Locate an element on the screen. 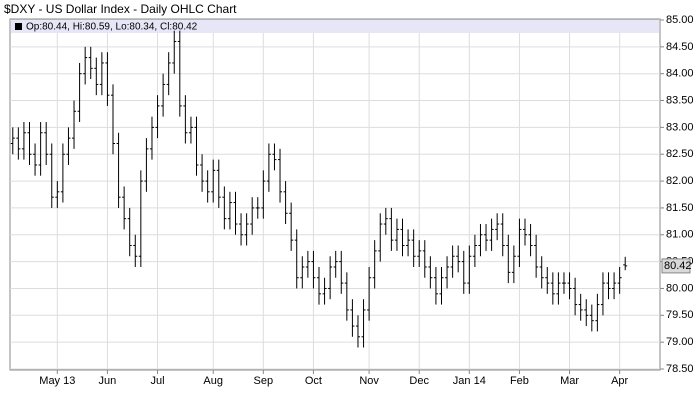 This screenshot has width=700, height=411. y-tick-label: 81.00 is located at coordinates (680, 235).